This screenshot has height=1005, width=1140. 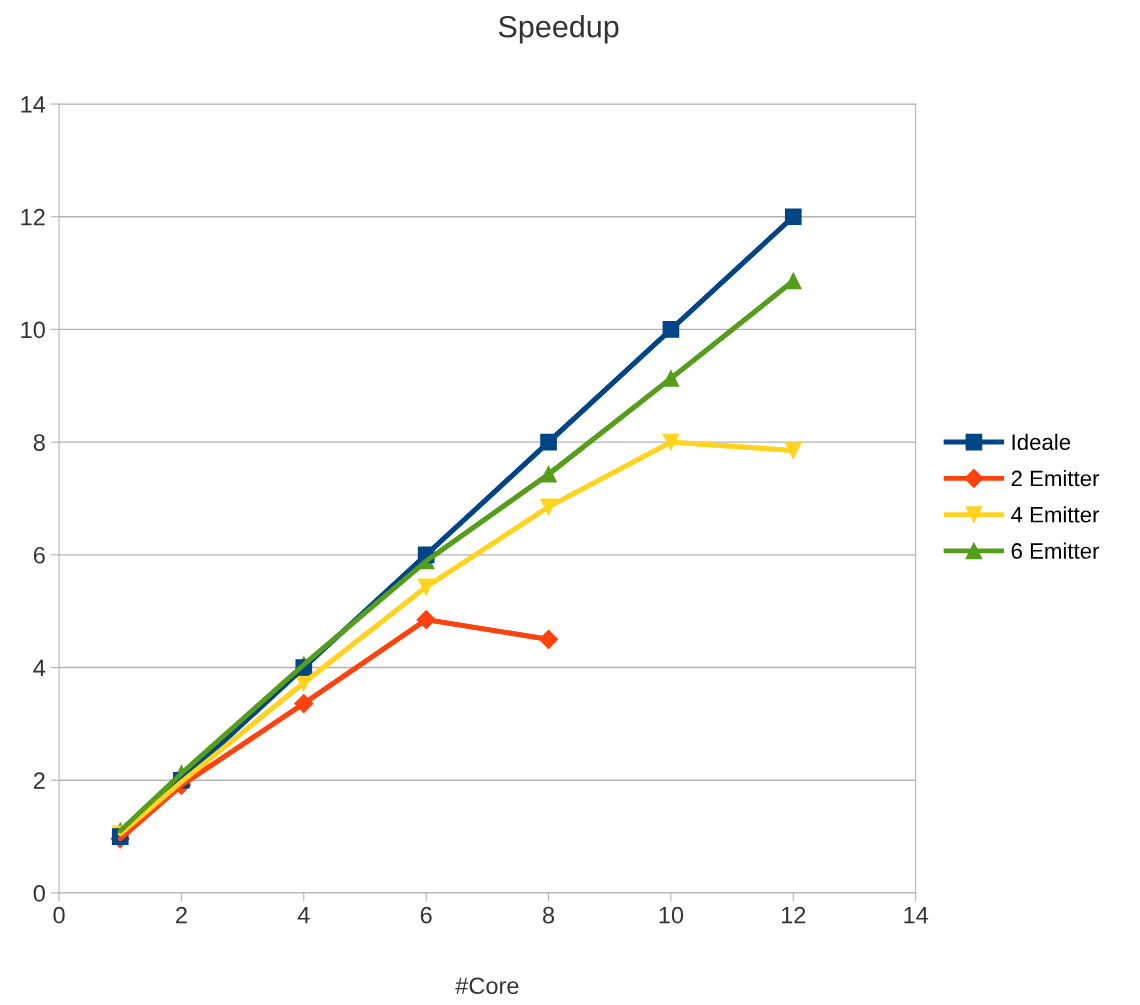 What do you see at coordinates (793, 915) in the screenshot?
I see `x-tick-label: 12` at bounding box center [793, 915].